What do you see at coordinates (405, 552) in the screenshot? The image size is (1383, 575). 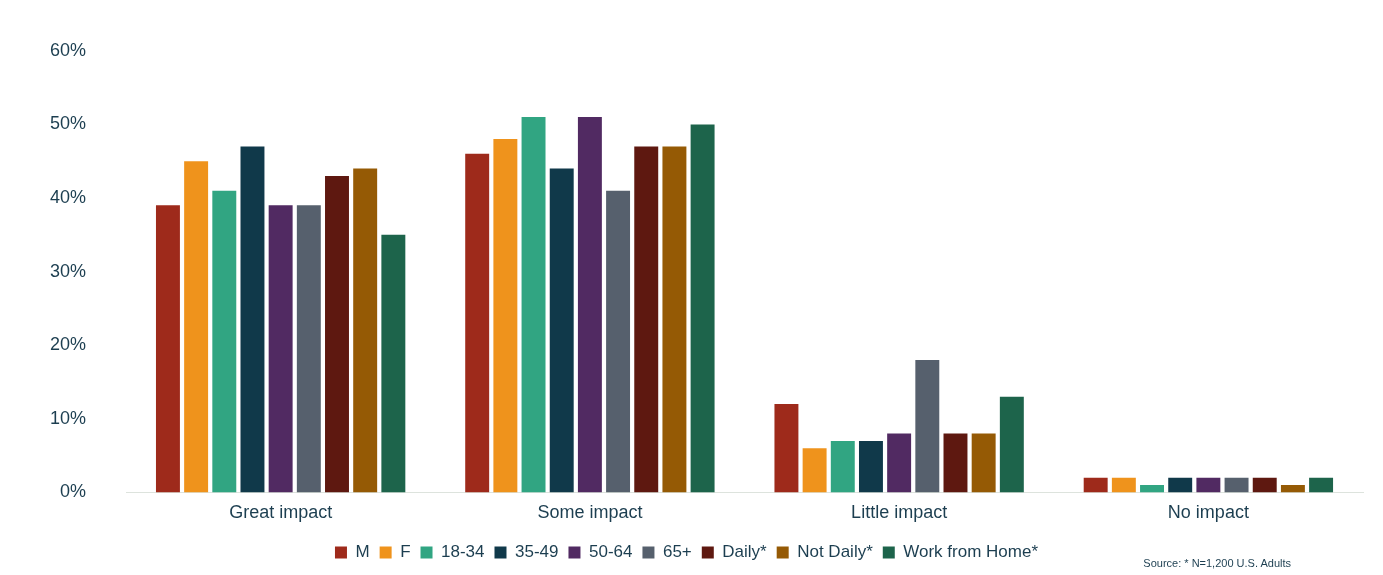 I see `legend-label: F` at bounding box center [405, 552].